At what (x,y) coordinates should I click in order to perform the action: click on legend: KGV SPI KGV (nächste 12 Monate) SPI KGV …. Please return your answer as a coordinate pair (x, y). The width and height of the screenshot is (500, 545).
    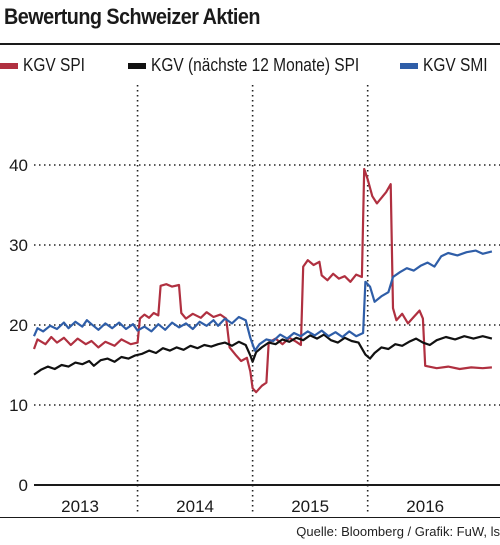
    Looking at the image, I should click on (250, 67).